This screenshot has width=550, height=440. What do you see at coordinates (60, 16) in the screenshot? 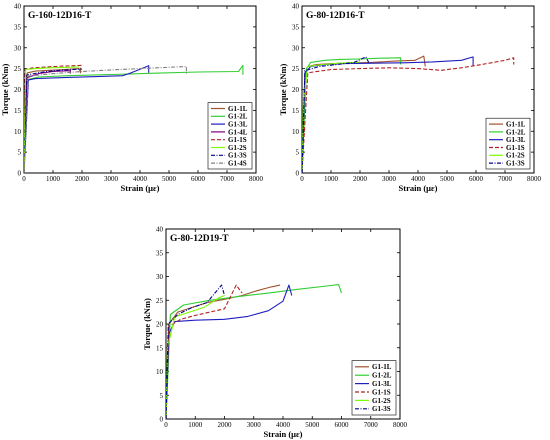
I see `panel-title: G-160-12D16-T` at bounding box center [60, 16].